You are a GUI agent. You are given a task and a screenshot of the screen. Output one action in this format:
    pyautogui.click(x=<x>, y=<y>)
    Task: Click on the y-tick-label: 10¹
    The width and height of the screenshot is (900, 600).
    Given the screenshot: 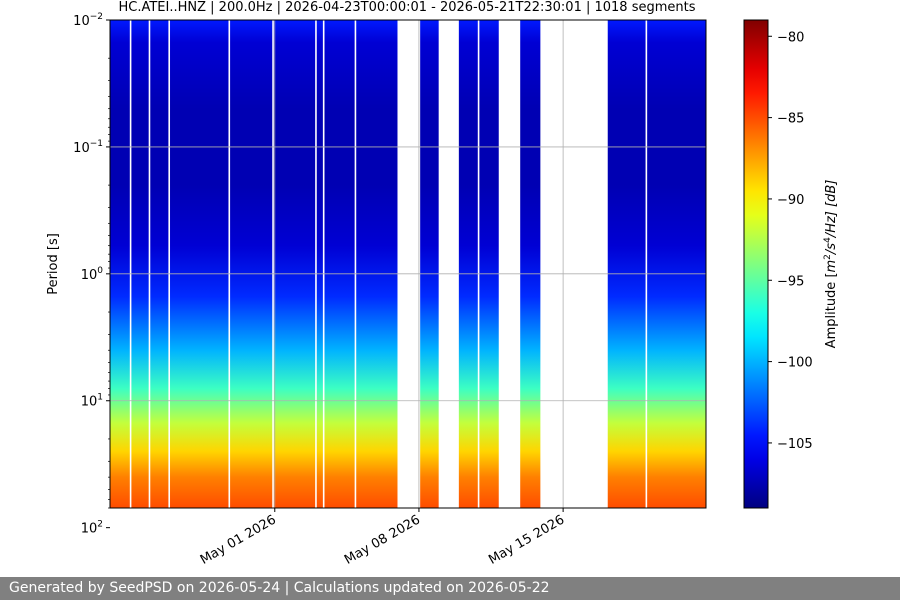 What is the action you would take?
    pyautogui.click(x=92, y=401)
    